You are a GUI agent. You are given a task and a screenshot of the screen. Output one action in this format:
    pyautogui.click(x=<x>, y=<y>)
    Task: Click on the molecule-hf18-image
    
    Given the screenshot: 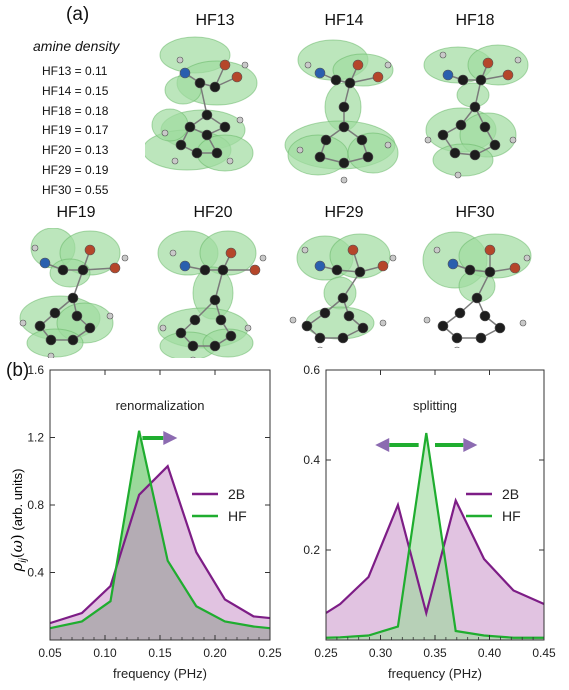 What is the action you would take?
    pyautogui.click(x=476, y=111)
    